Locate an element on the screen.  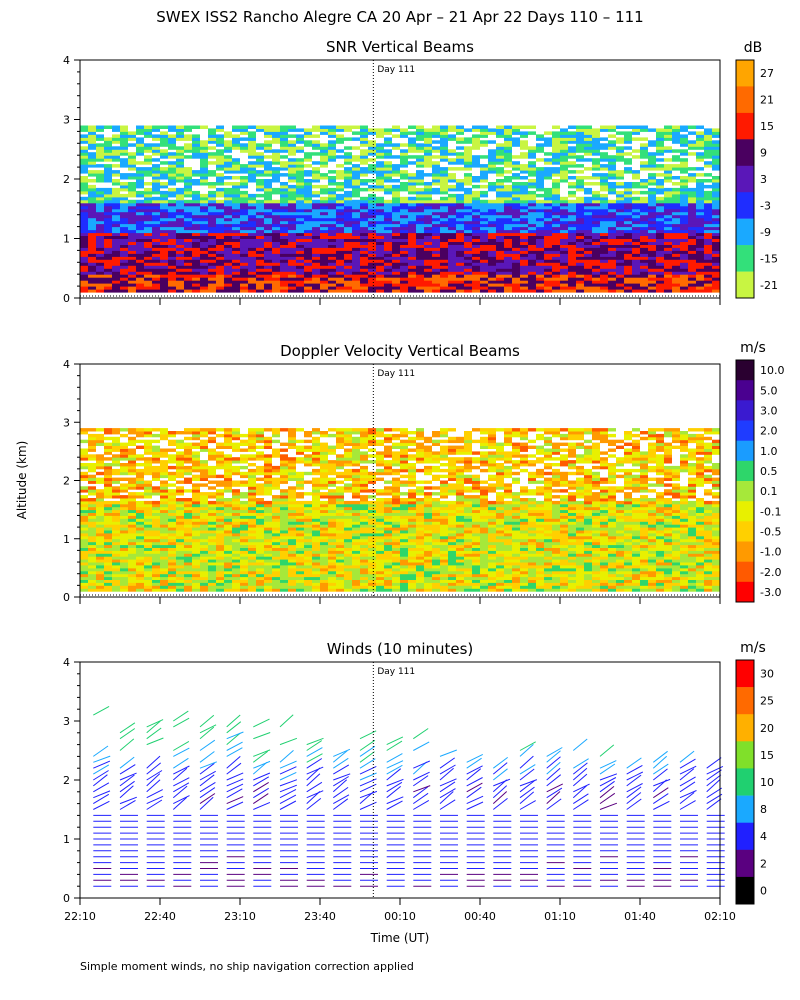
colorbar-unit: dB is located at coordinates (753, 48).